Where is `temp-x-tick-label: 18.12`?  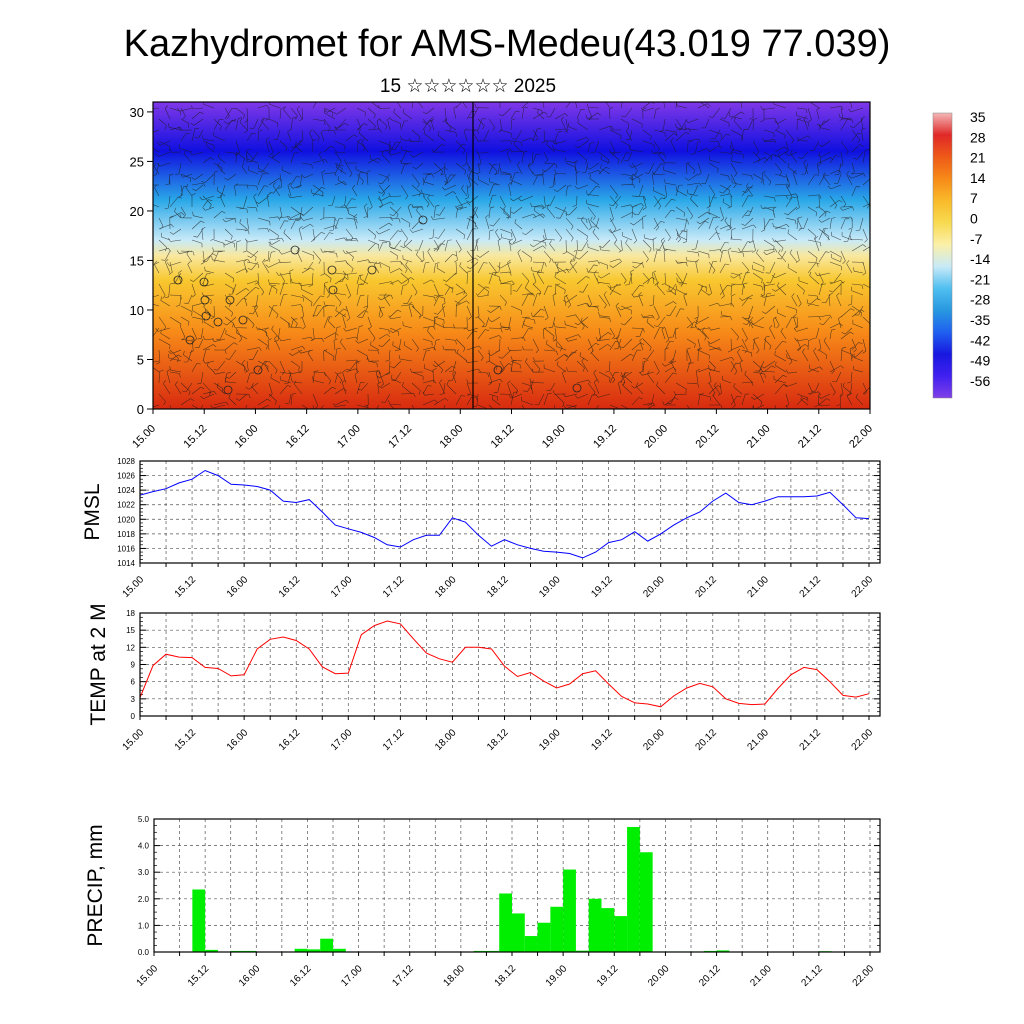 temp-x-tick-label: 18.12 is located at coordinates (498, 740).